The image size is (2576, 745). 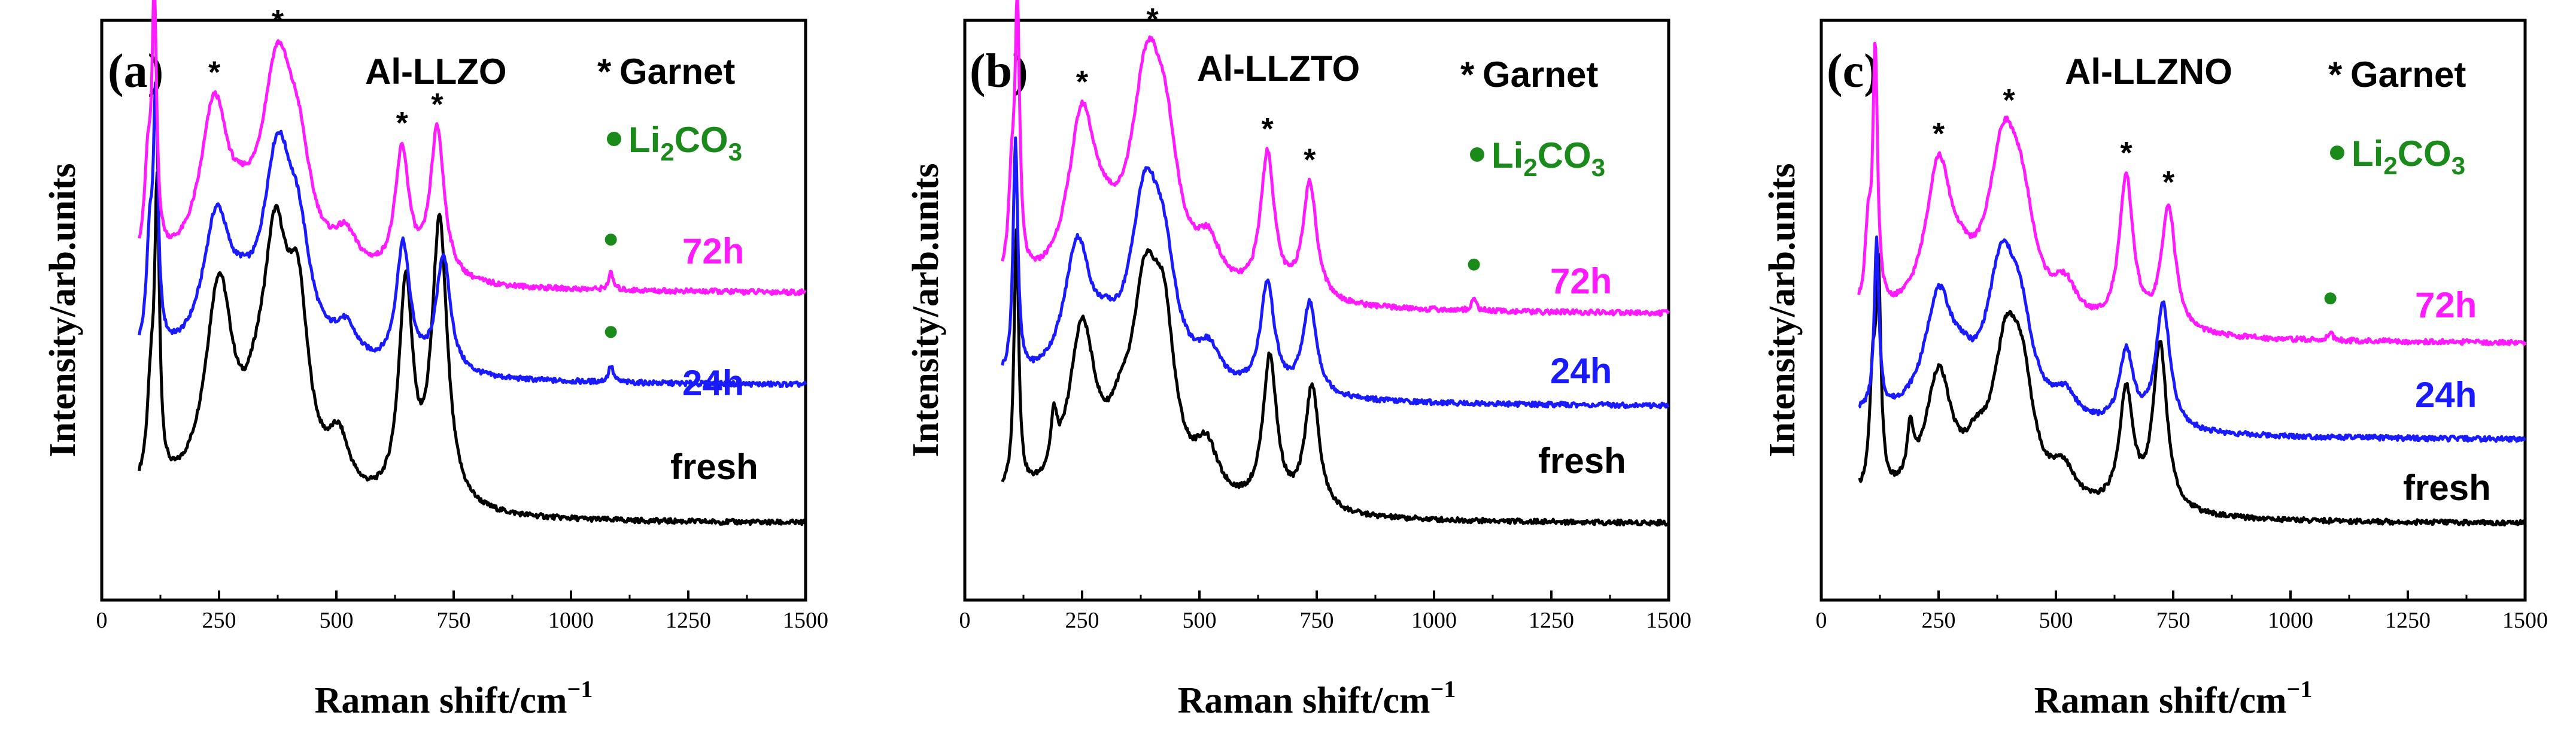 What do you see at coordinates (2148, 72) in the screenshot?
I see `sample-label: Al-LLZNO` at bounding box center [2148, 72].